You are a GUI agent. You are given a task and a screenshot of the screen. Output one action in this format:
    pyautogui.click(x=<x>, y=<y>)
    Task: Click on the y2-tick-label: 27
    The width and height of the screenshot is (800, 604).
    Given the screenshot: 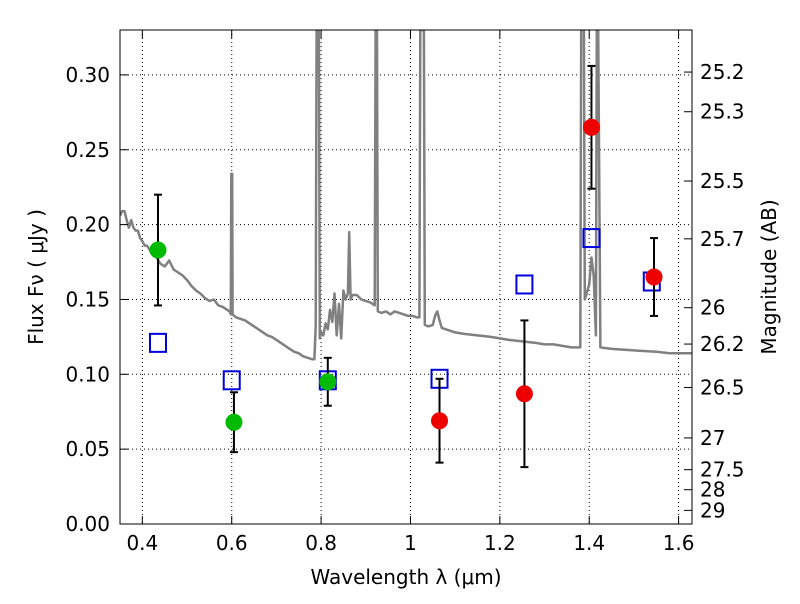 What is the action you would take?
    pyautogui.click(x=712, y=438)
    